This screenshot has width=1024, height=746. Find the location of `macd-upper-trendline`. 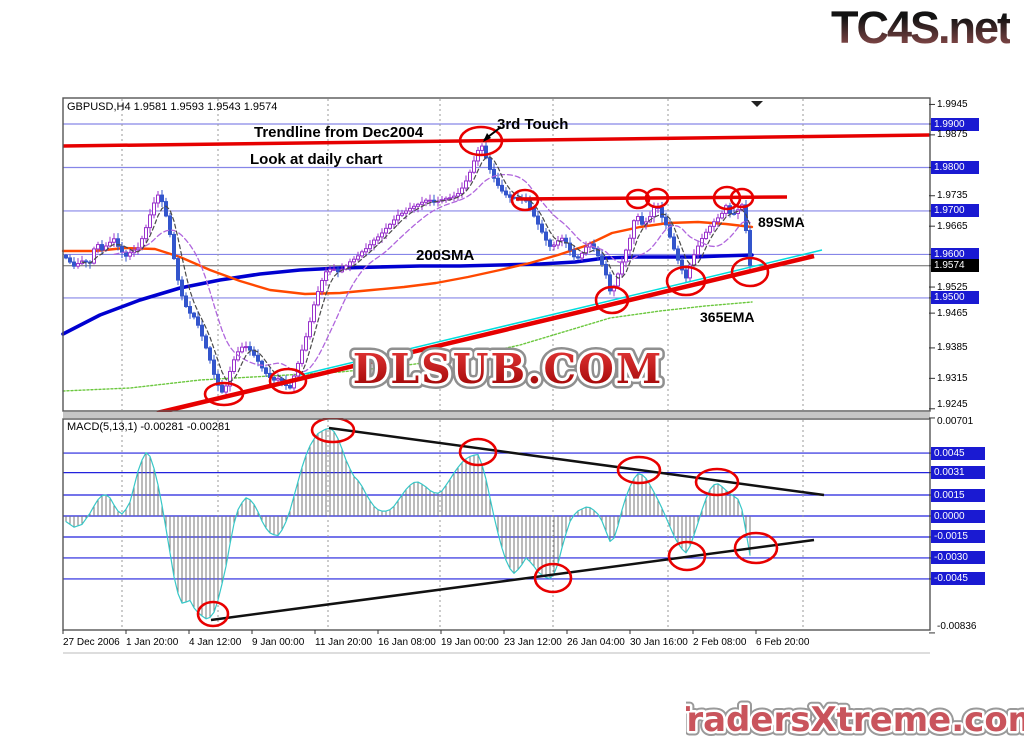

macd-upper-trendline is located at coordinates (576, 461).